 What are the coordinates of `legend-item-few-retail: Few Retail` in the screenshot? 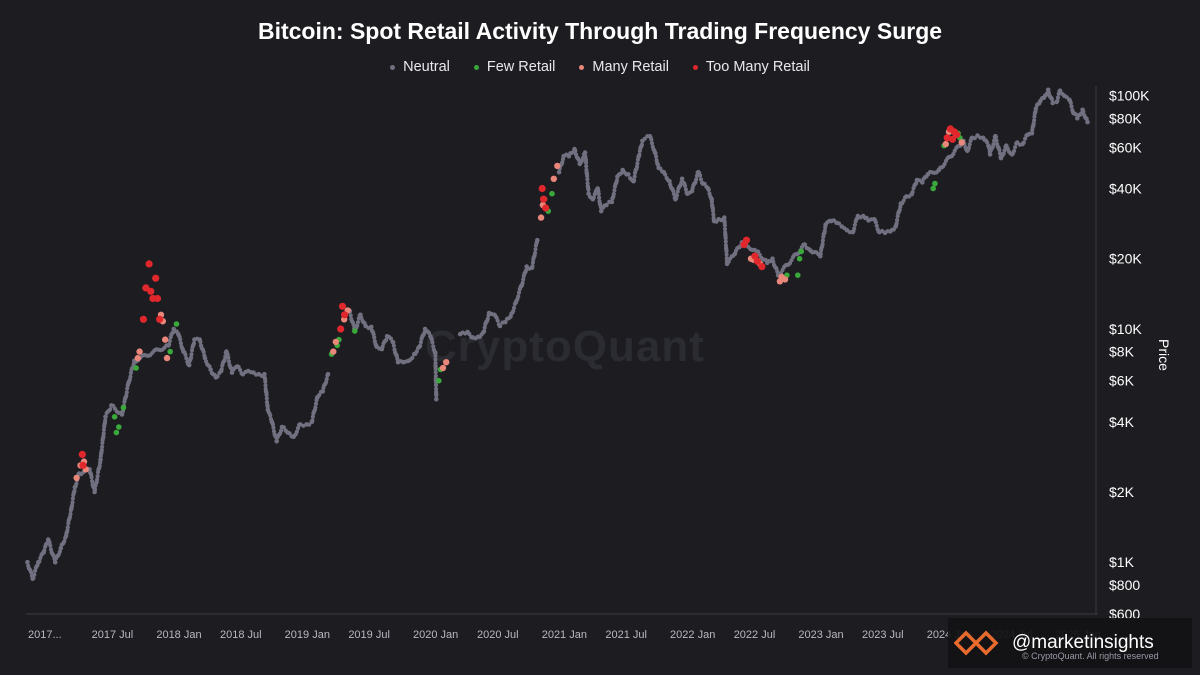 It's located at (514, 67).